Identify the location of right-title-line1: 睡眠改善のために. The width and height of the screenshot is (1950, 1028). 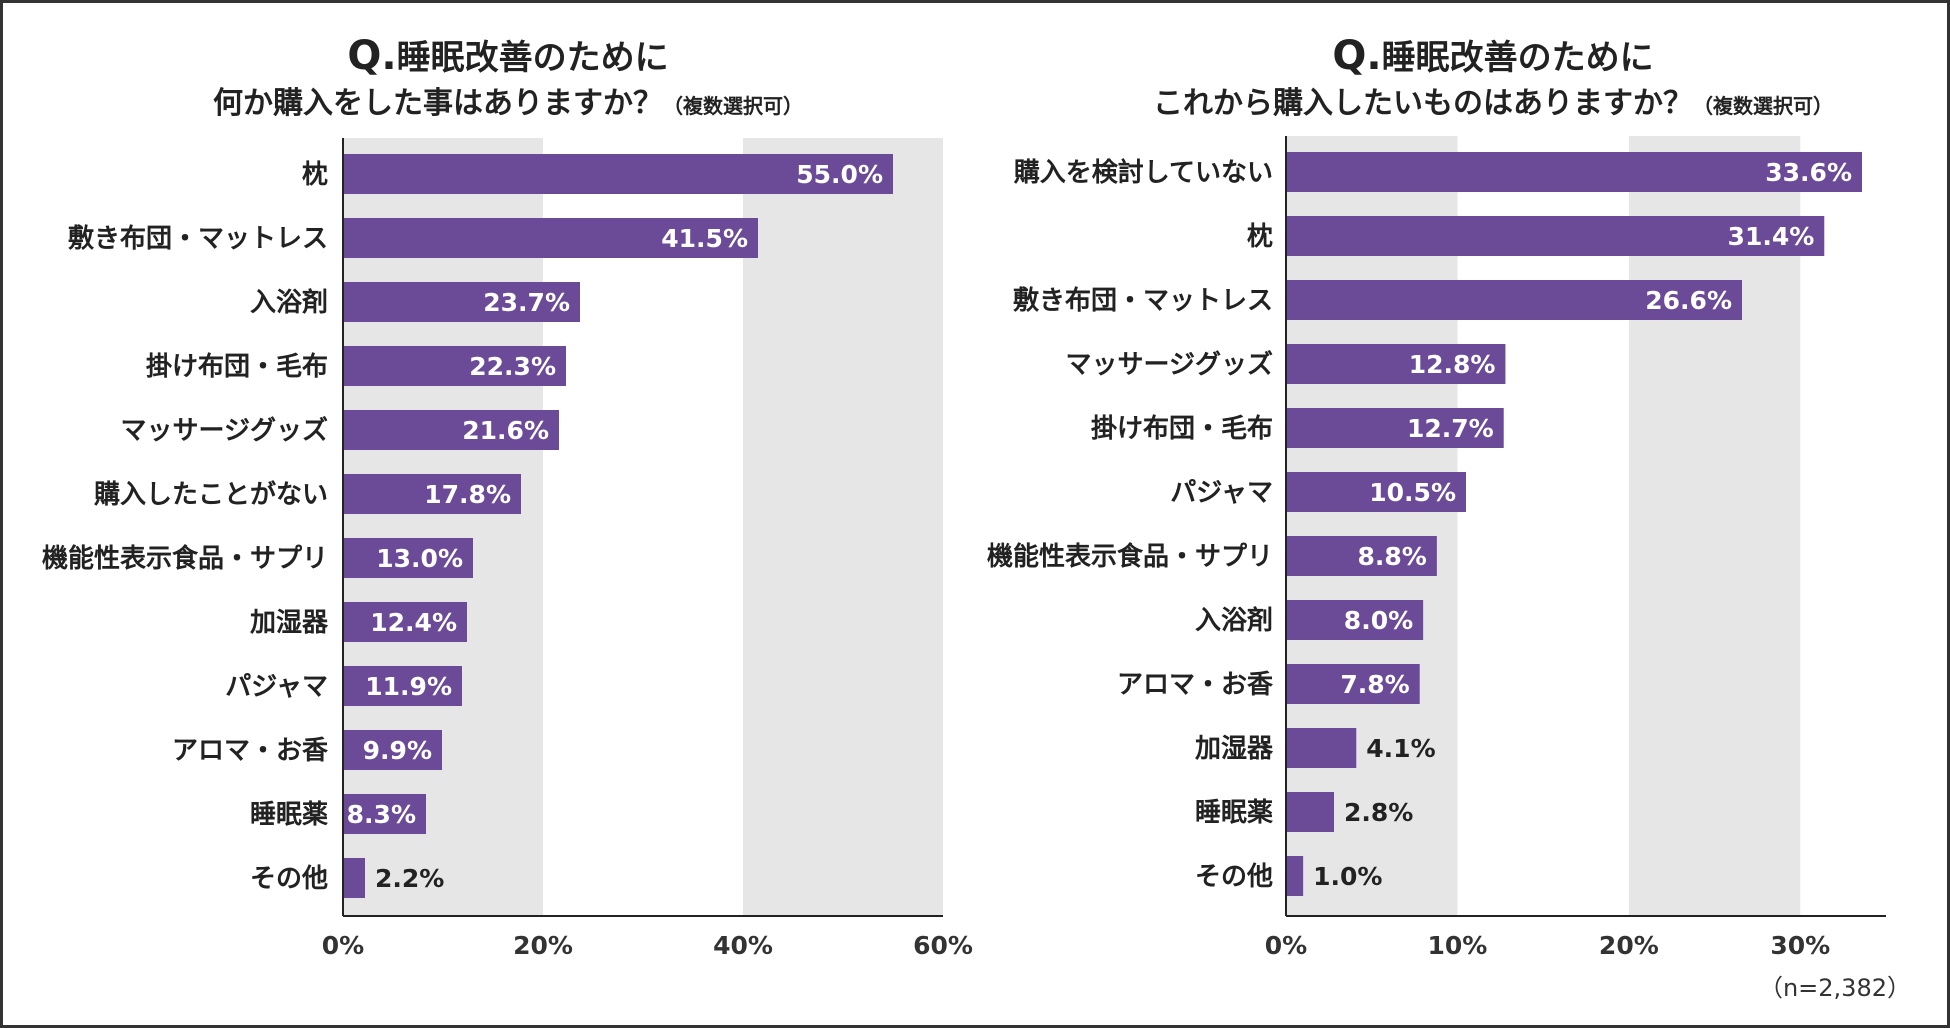
(1517, 58).